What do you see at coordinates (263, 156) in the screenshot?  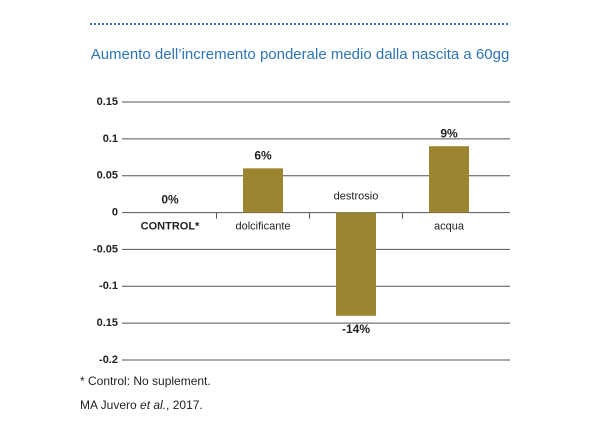 I see `value-label: 6%` at bounding box center [263, 156].